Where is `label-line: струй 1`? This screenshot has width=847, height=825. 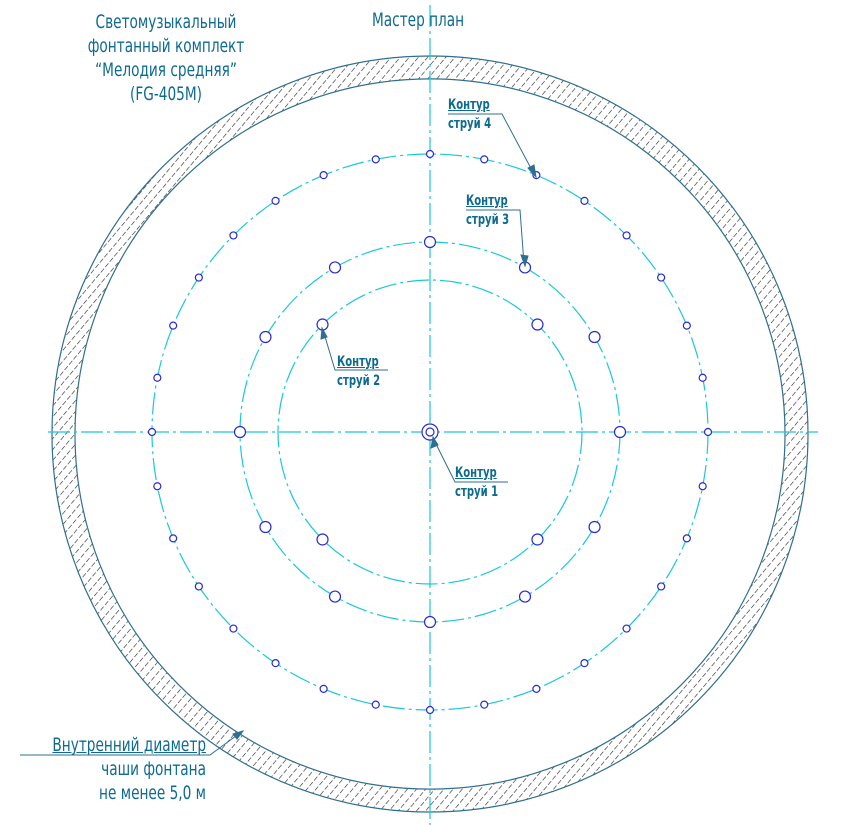
label-line: струй 1 is located at coordinates (477, 492).